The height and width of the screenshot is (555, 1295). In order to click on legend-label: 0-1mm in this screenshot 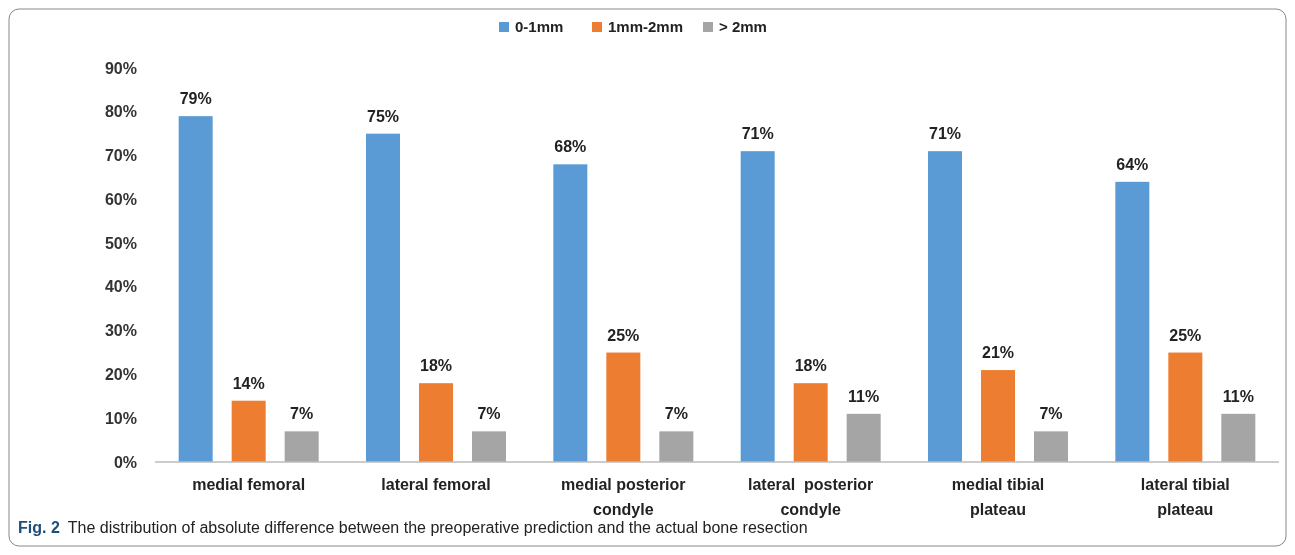, I will do `click(539, 26)`.